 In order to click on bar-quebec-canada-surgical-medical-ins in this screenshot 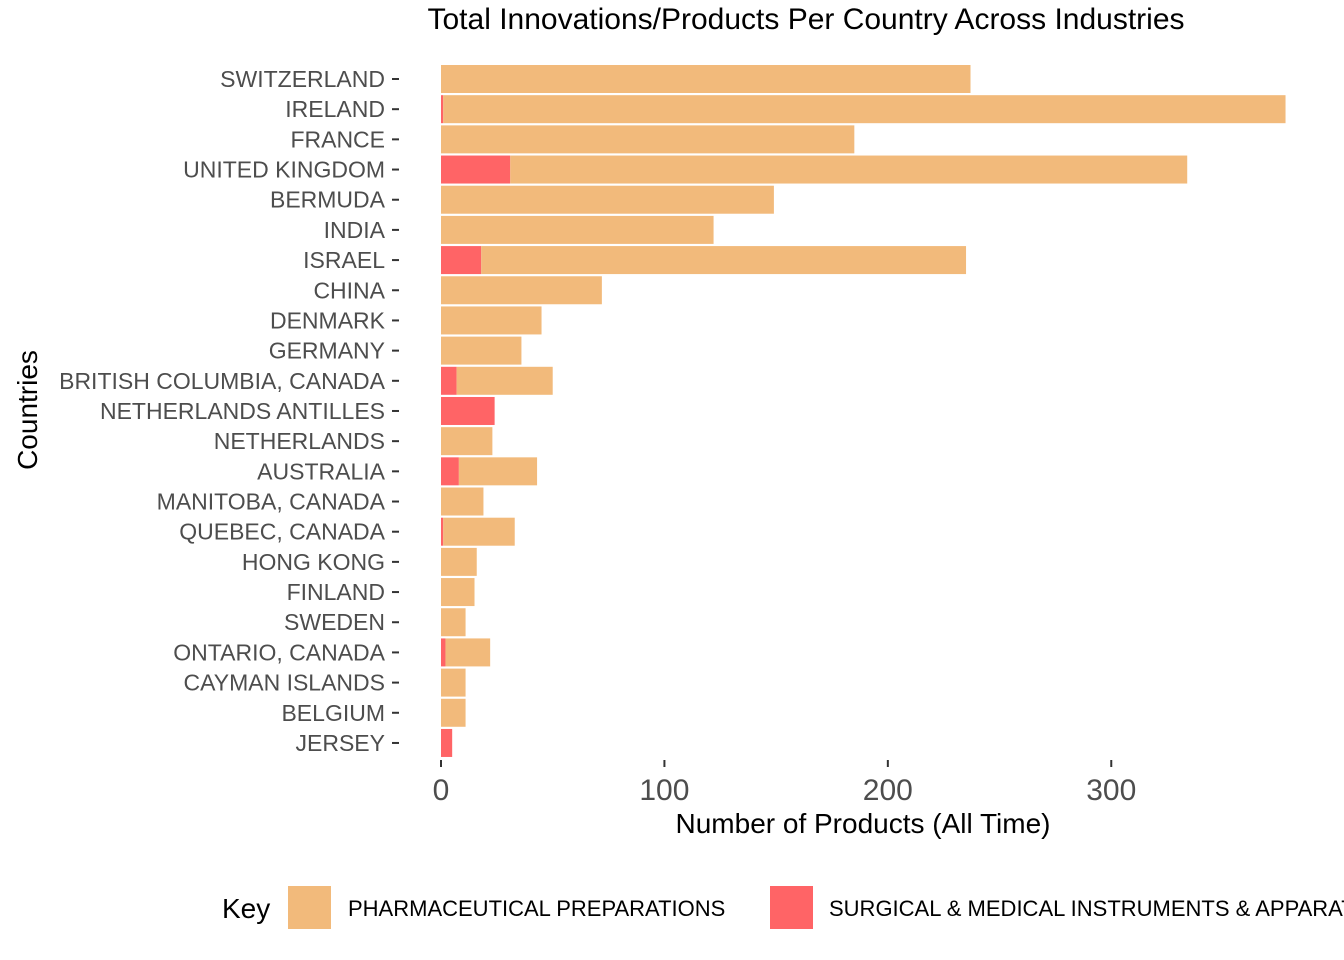, I will do `click(442, 531)`.